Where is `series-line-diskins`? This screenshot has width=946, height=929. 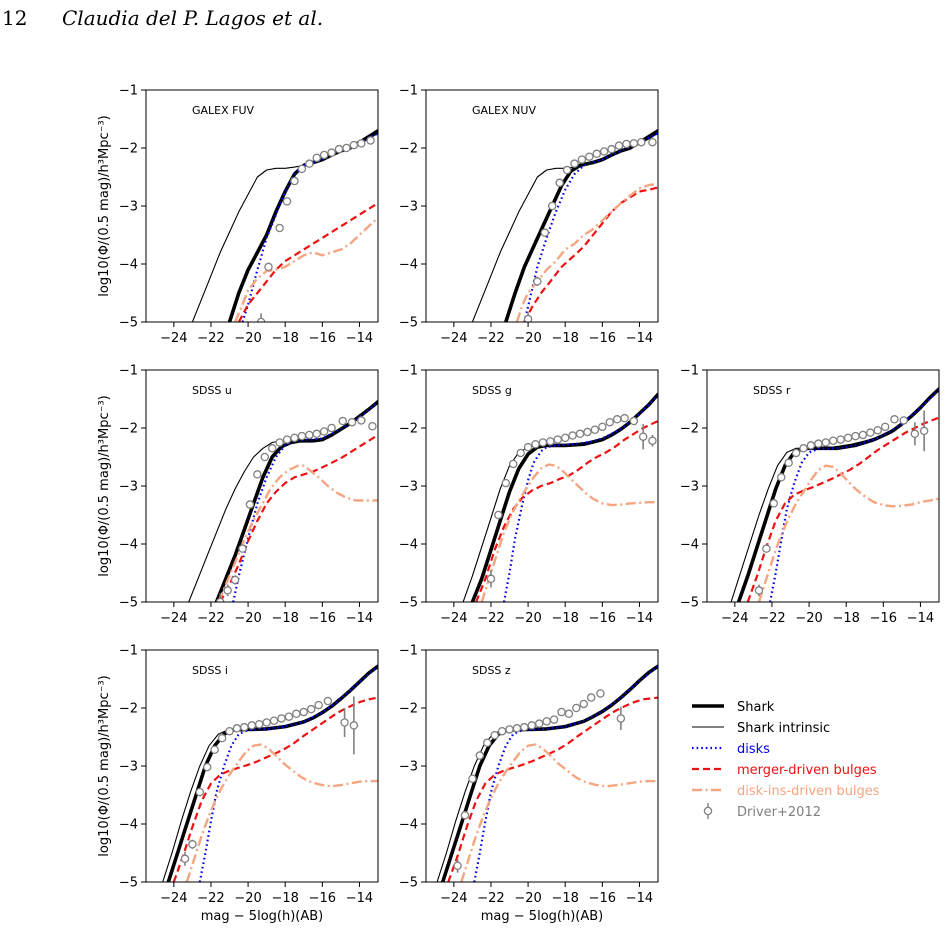 series-line-diskins is located at coordinates (569, 532).